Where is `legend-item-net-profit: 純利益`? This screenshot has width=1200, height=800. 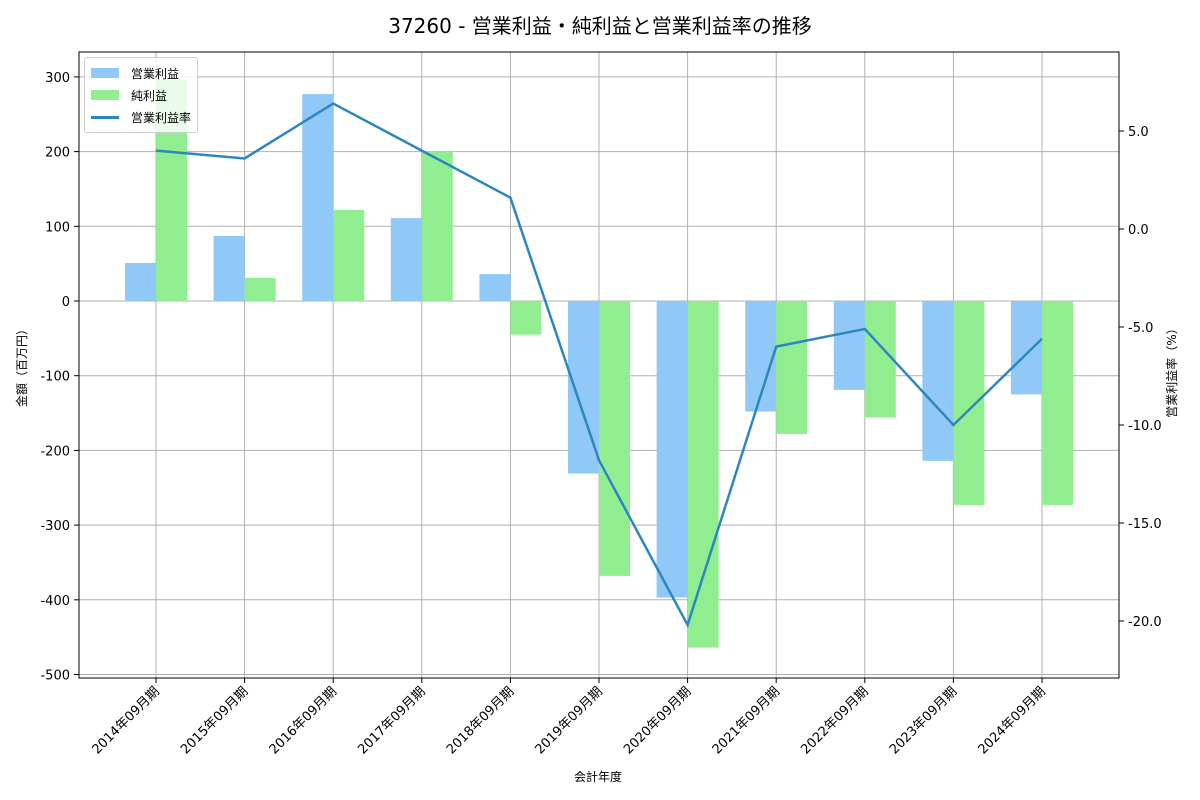 legend-item-net-profit: 純利益 is located at coordinates (141, 95).